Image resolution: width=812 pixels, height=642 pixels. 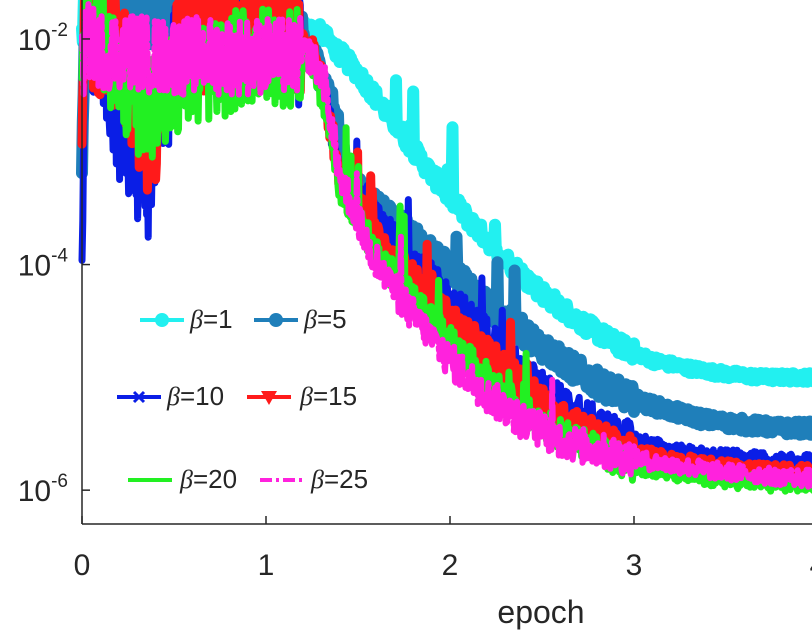 I want to click on x-tick-label: 4, so click(x=811, y=565).